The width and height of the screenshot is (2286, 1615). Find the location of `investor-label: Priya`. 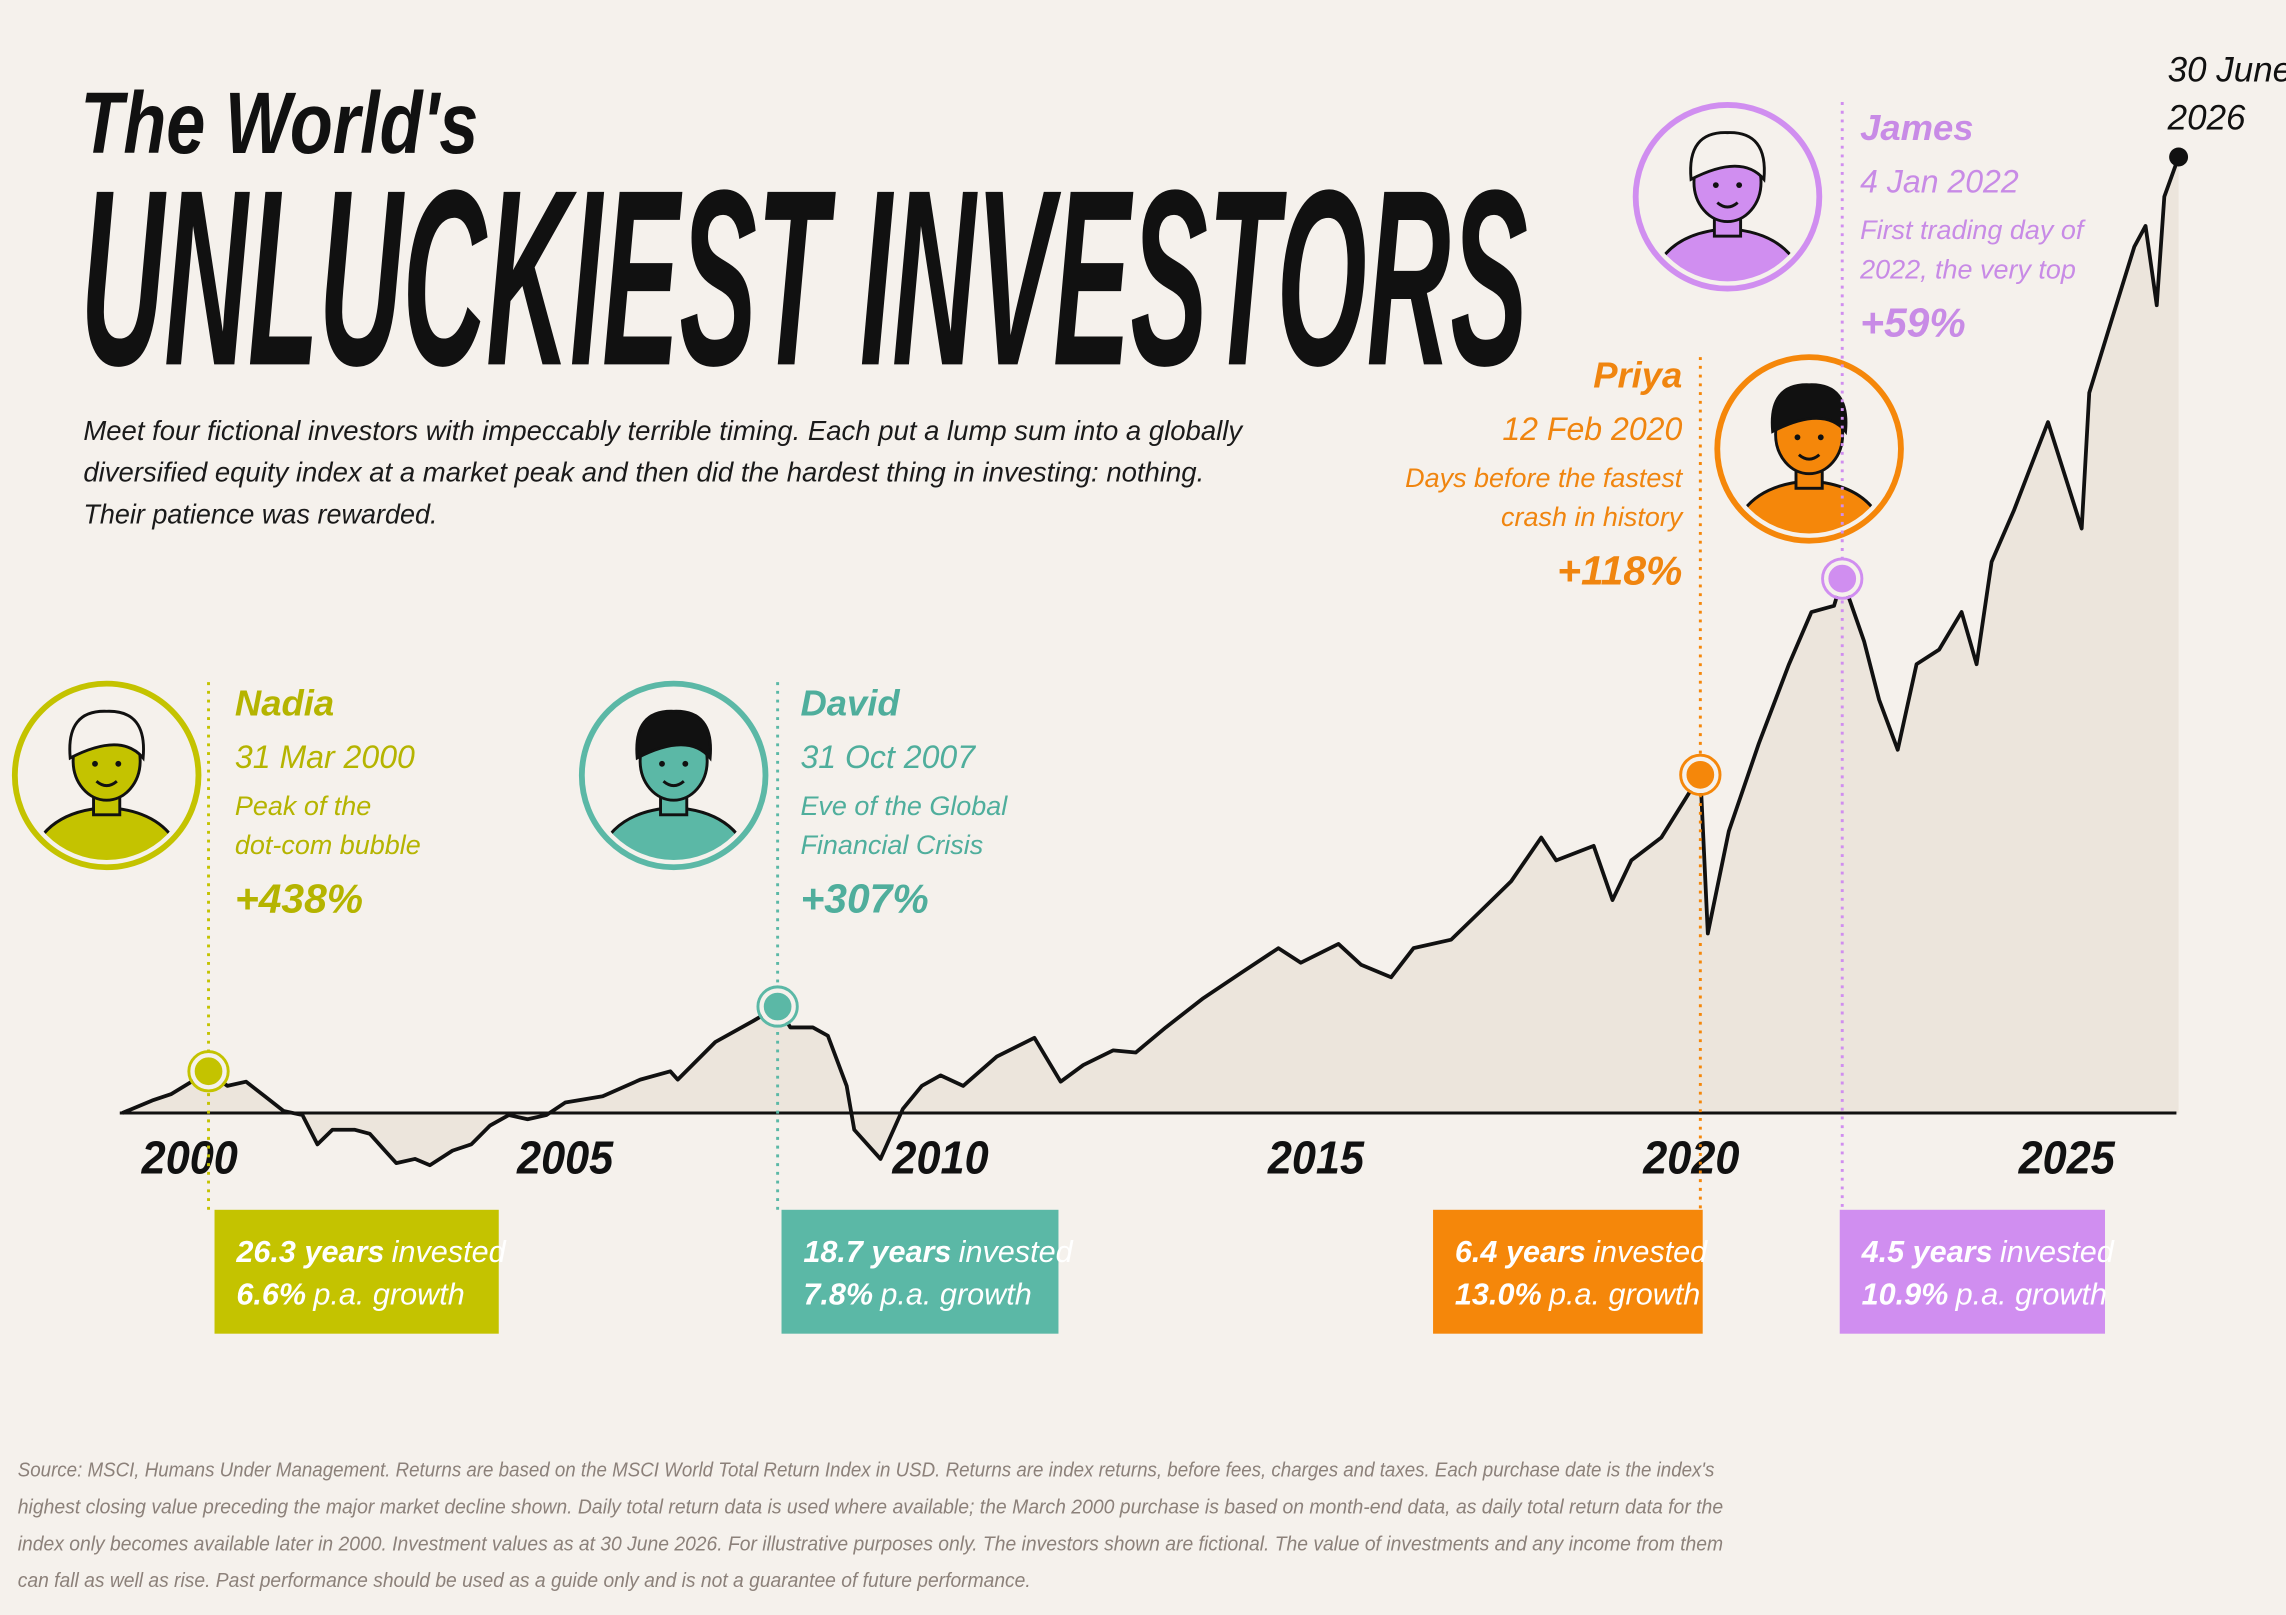

investor-label: Priya is located at coordinates (1637, 375).